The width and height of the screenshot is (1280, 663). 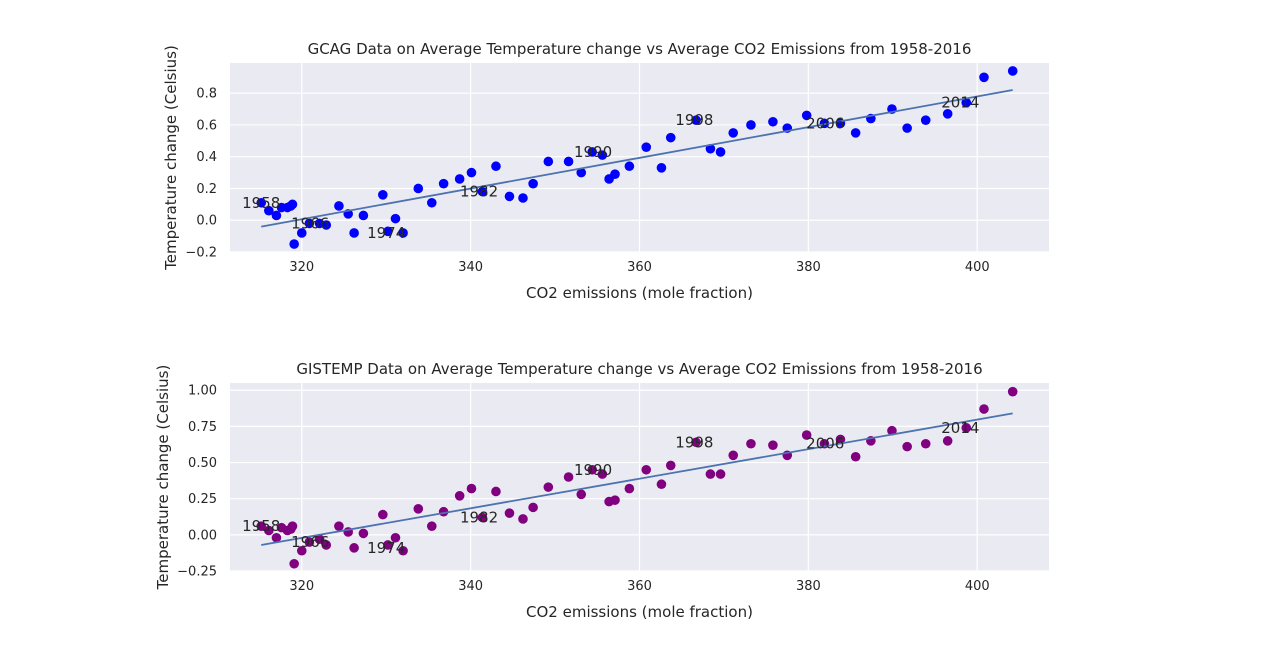 I want to click on y-tick-label: 0.00, so click(x=202, y=535).